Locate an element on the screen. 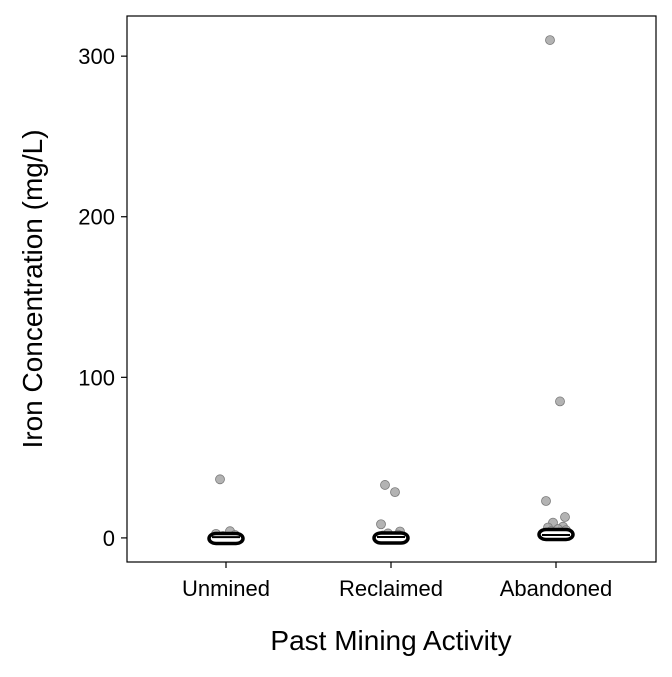 Image resolution: width=672 pixels, height=677 pixels. y-tick-label: 300 is located at coordinates (96, 56).